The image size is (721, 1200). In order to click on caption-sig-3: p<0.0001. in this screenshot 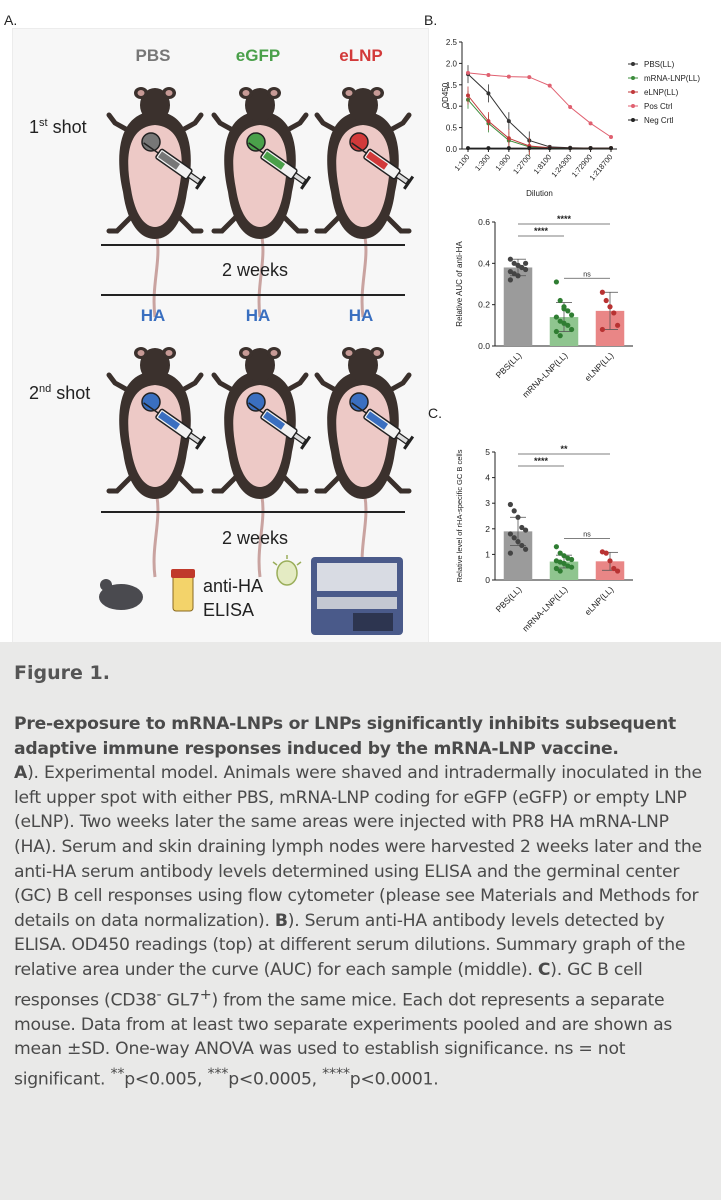, I will do `click(394, 1079)`.